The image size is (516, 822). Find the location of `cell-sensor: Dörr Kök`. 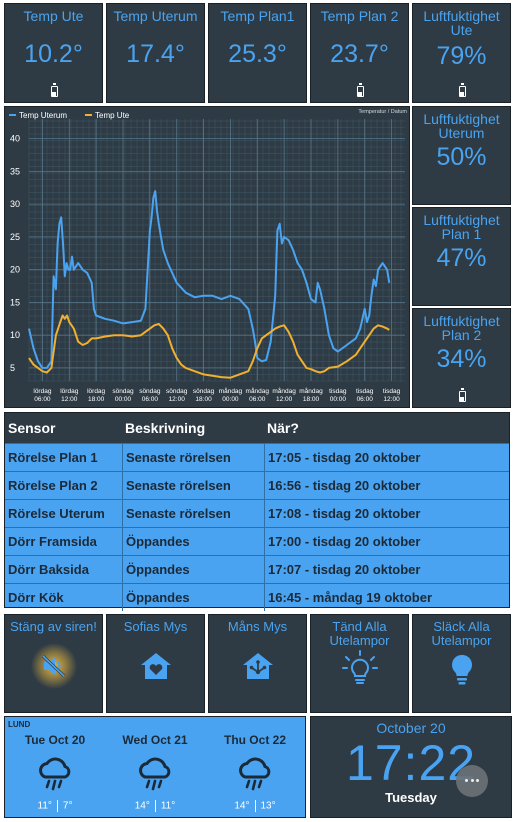

cell-sensor: Dörr Kök is located at coordinates (36, 597).